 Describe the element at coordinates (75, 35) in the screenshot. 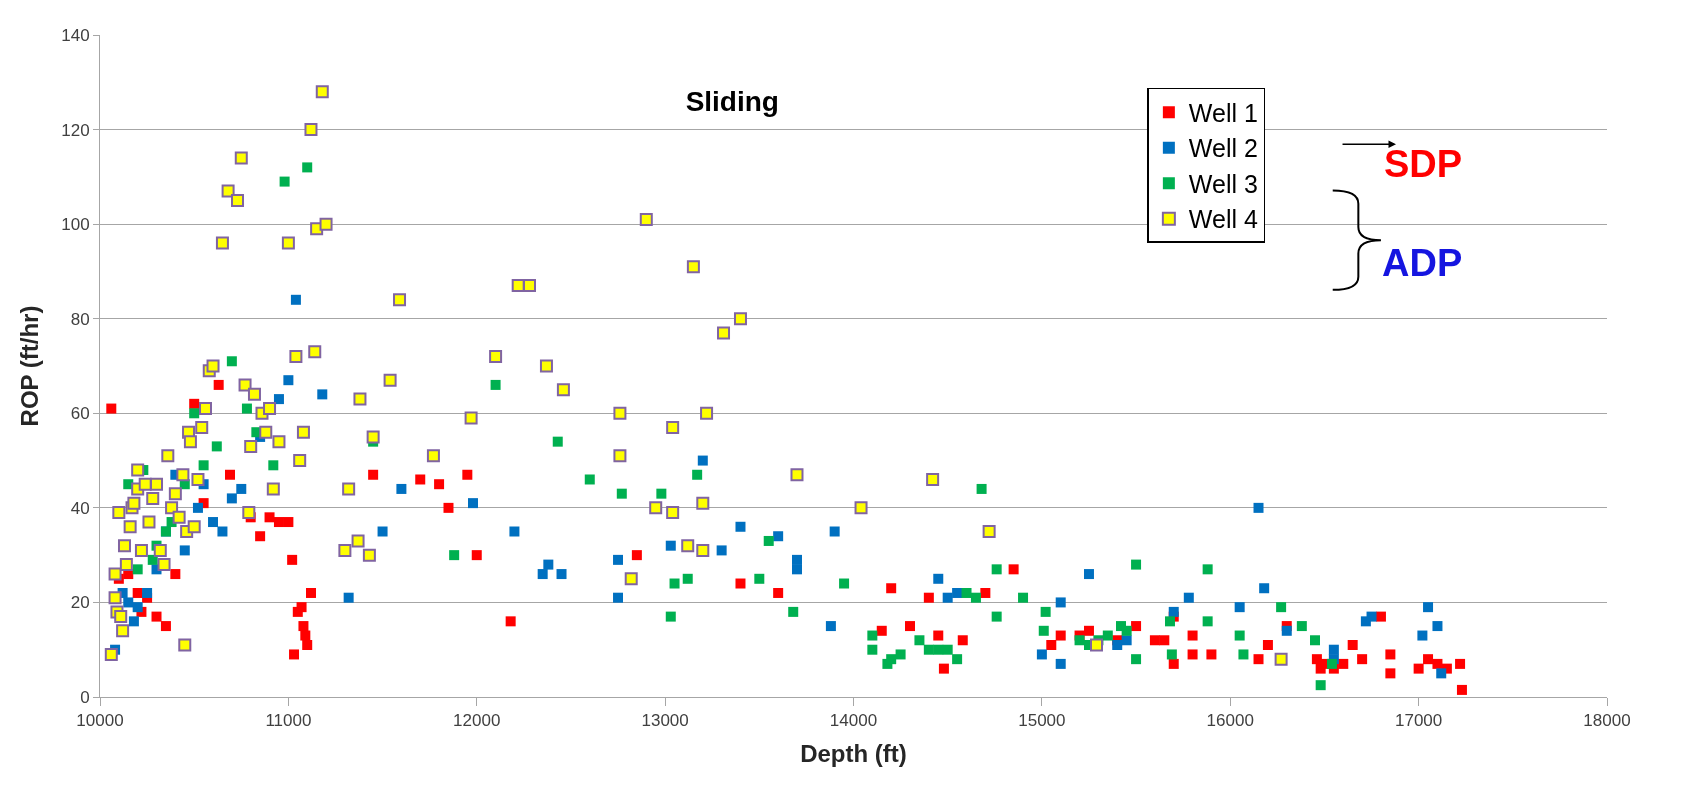

I see `y-tick-label: 140` at that location.